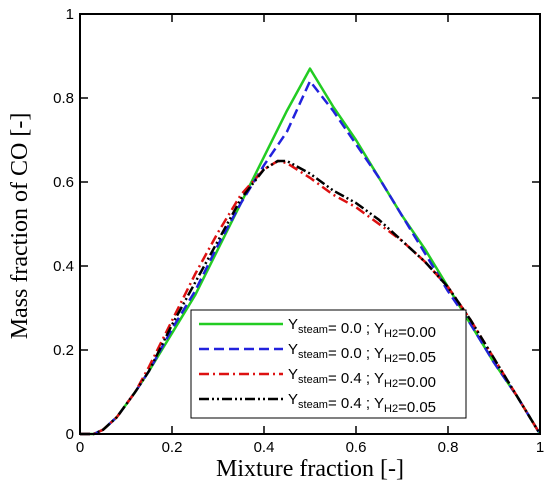  Describe the element at coordinates (63, 98) in the screenshot. I see `y-tick-label: 0.8` at that location.